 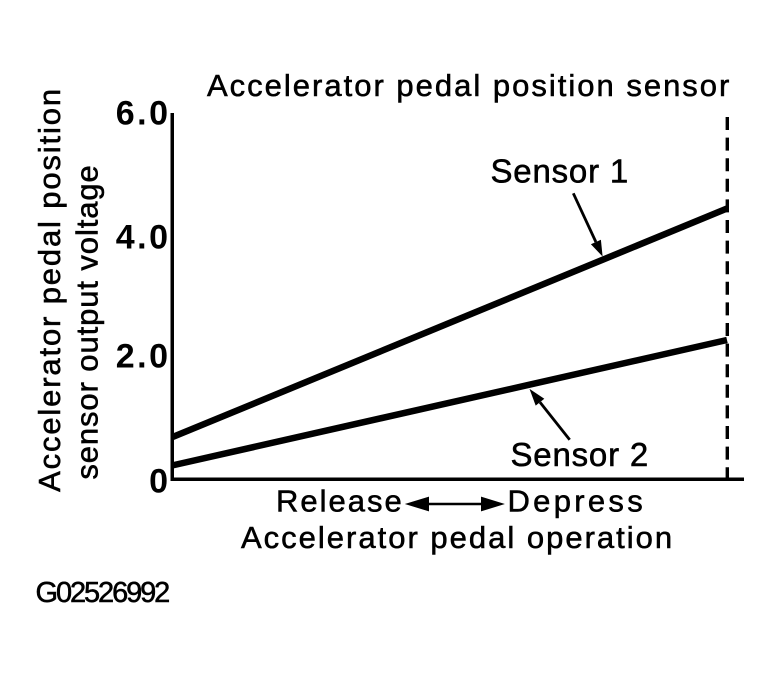 I want to click on svg-text: 2.0, so click(x=143, y=357).